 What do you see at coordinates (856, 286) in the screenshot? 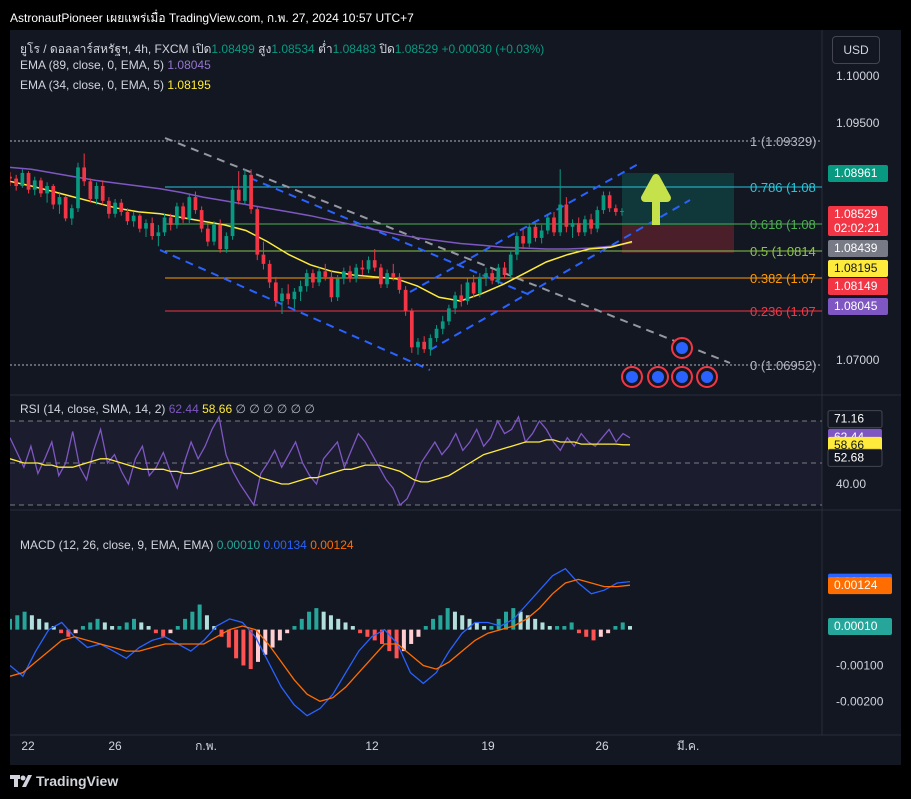
I see `price-tag-prev-text: 1.08149` at bounding box center [856, 286].